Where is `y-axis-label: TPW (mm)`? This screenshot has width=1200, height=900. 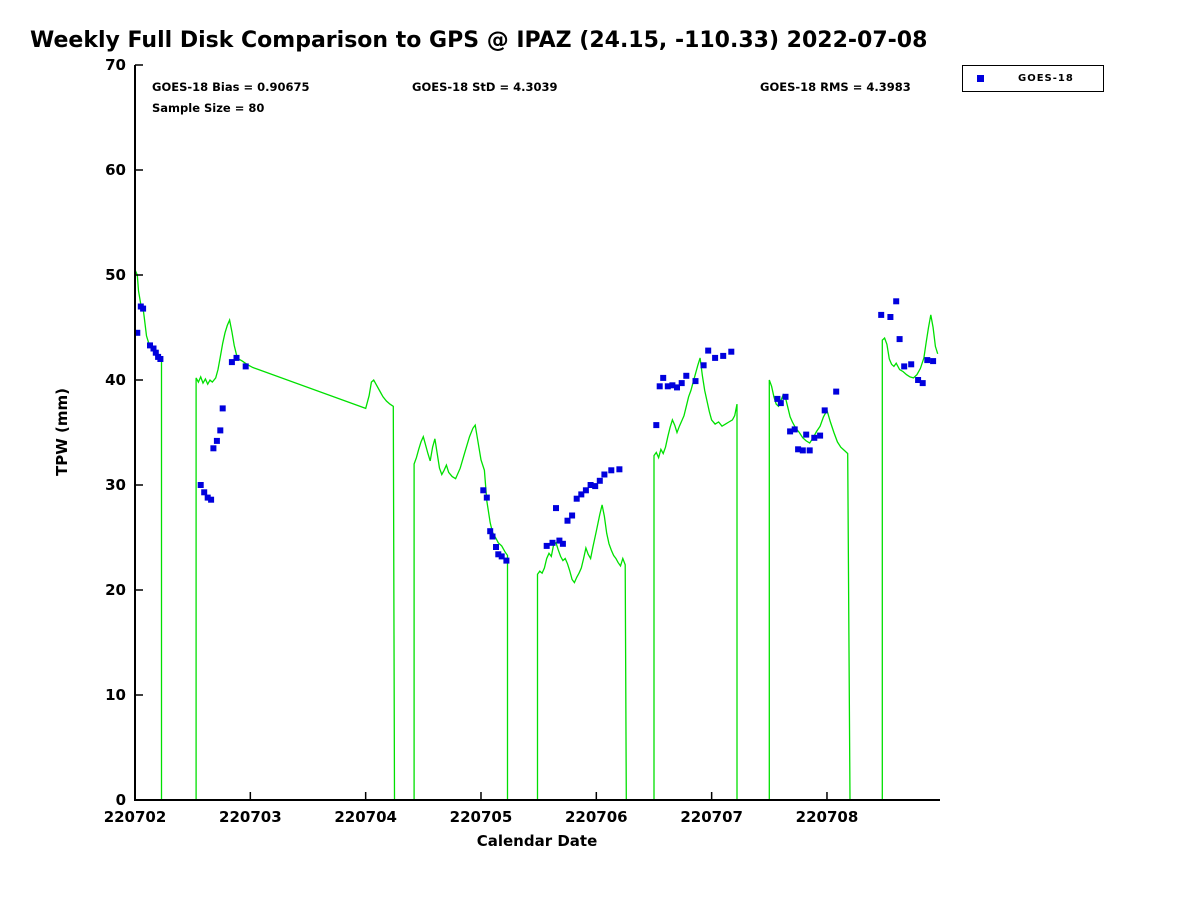 y-axis-label: TPW (mm) is located at coordinates (62, 432).